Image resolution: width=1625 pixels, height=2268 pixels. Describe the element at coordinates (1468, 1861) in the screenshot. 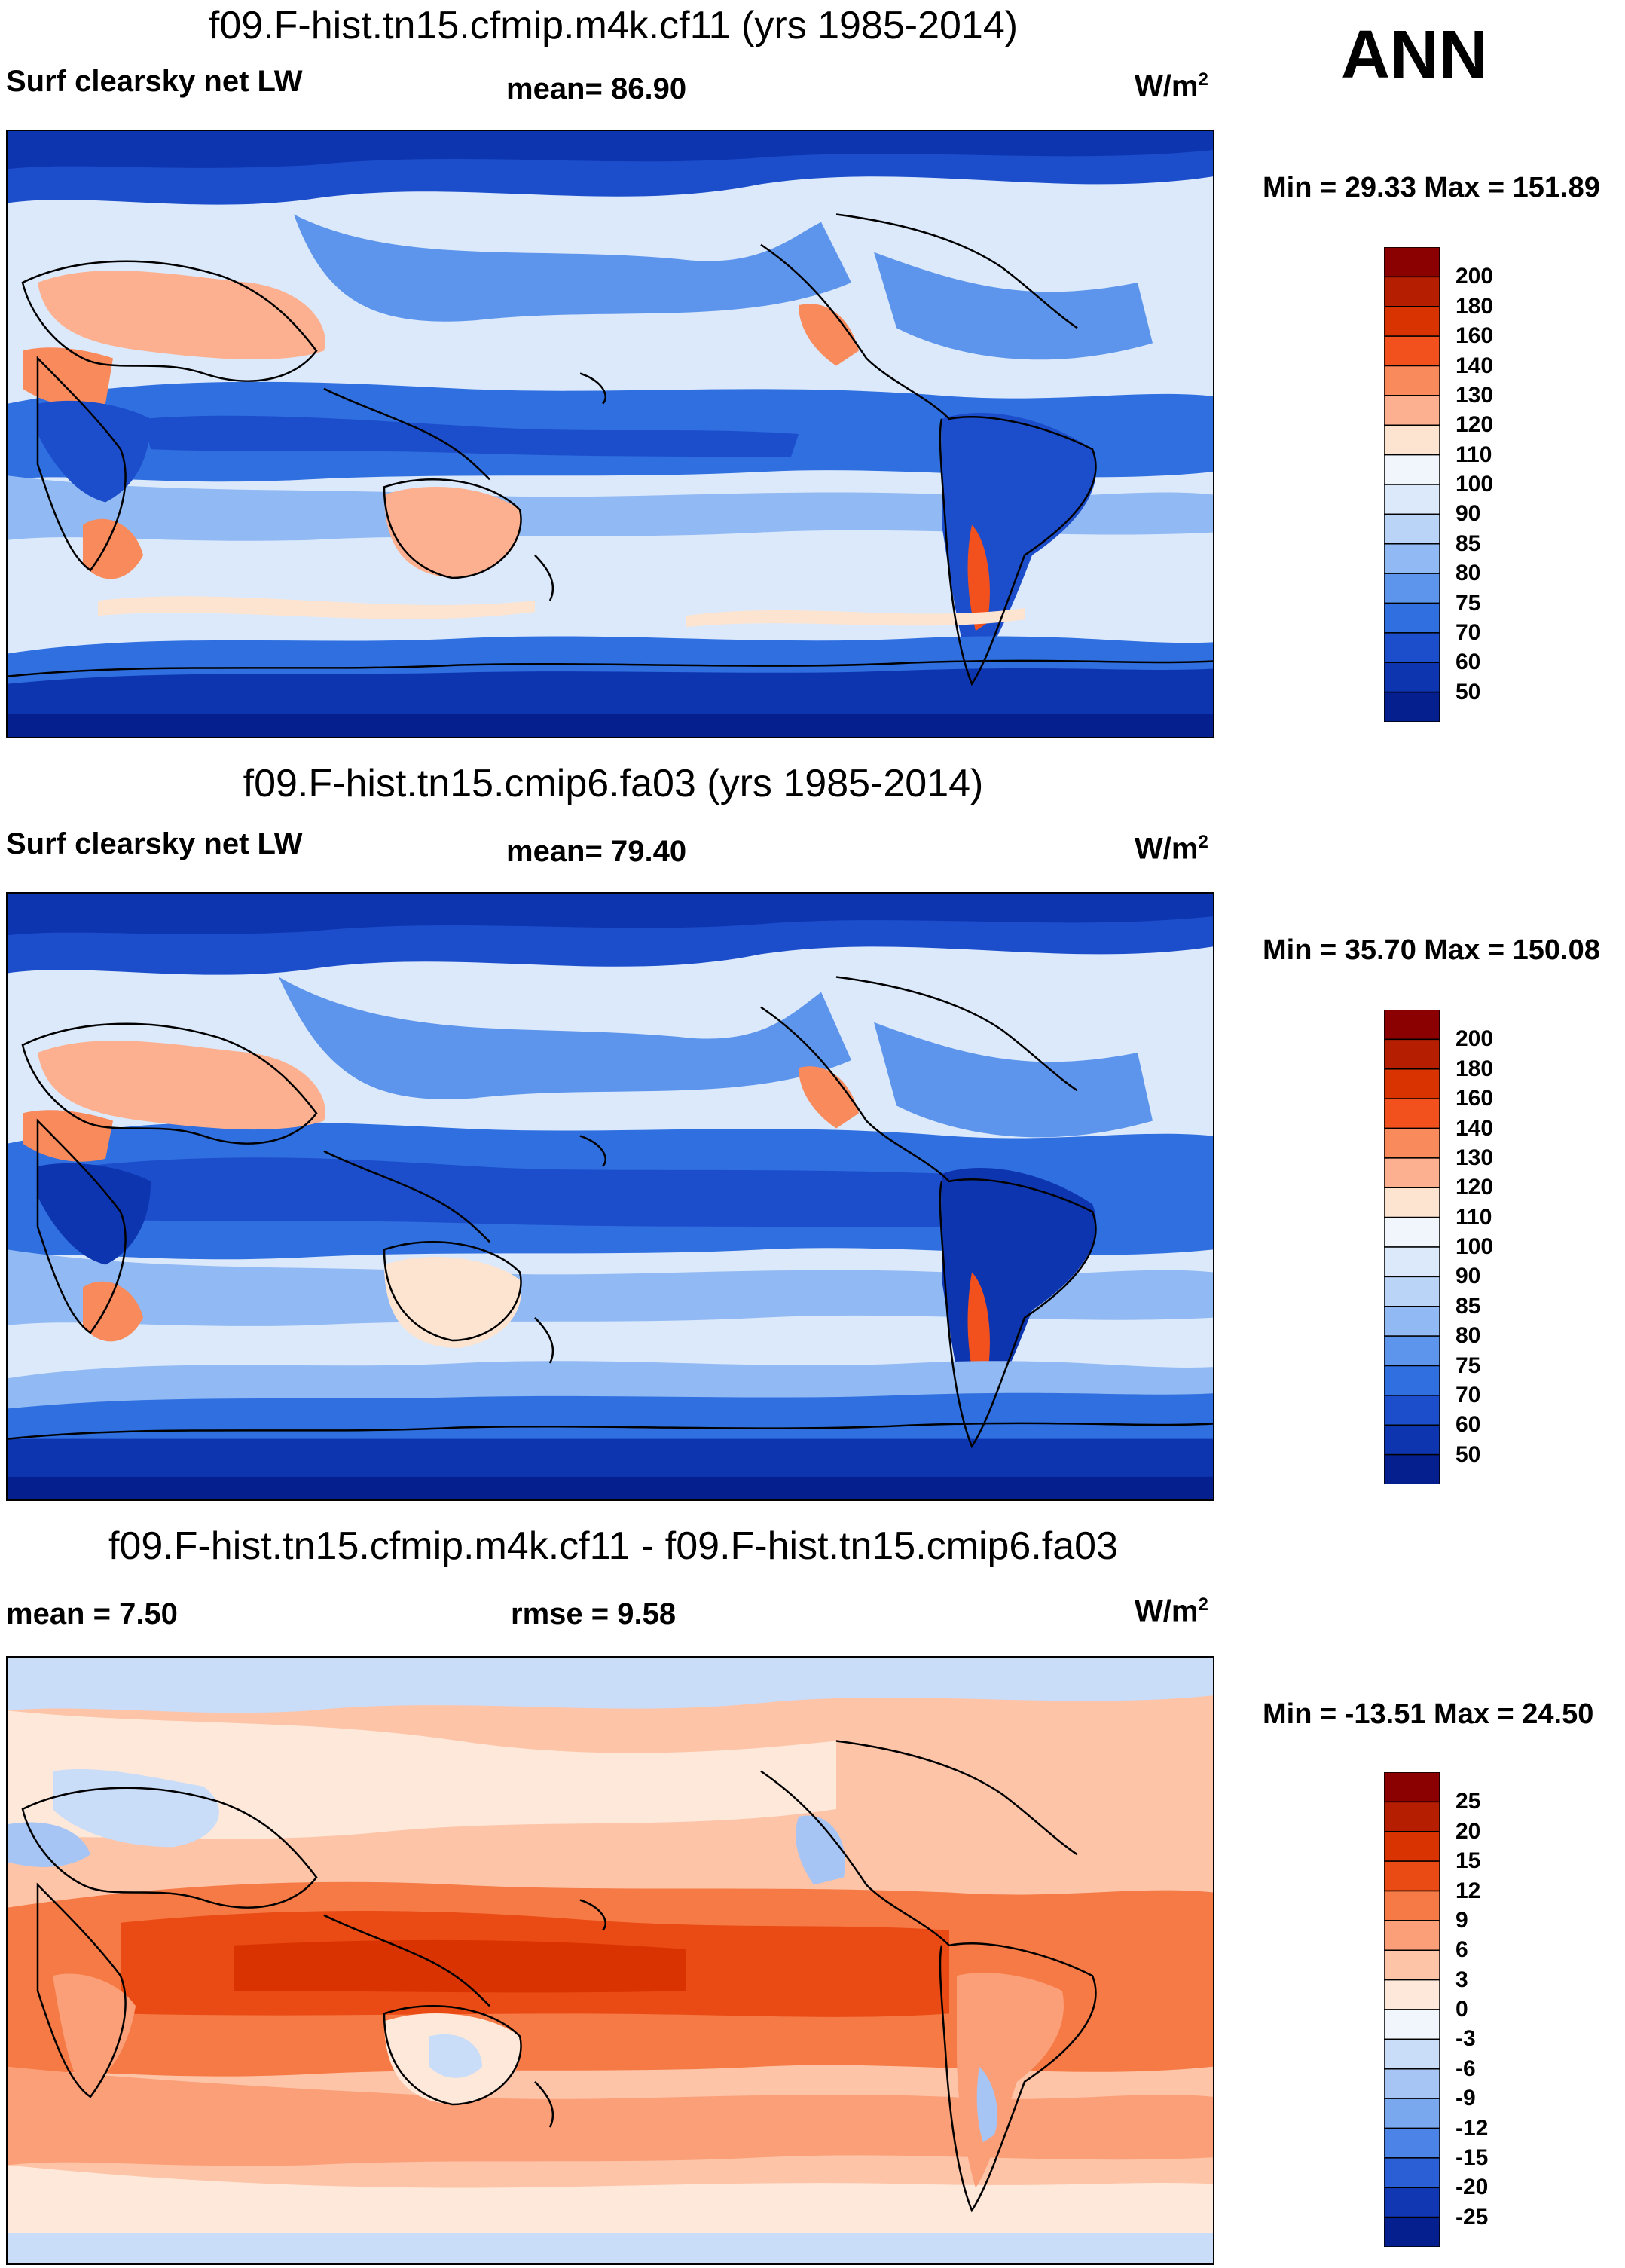

I see `colorbar-tick-label: 15` at that location.